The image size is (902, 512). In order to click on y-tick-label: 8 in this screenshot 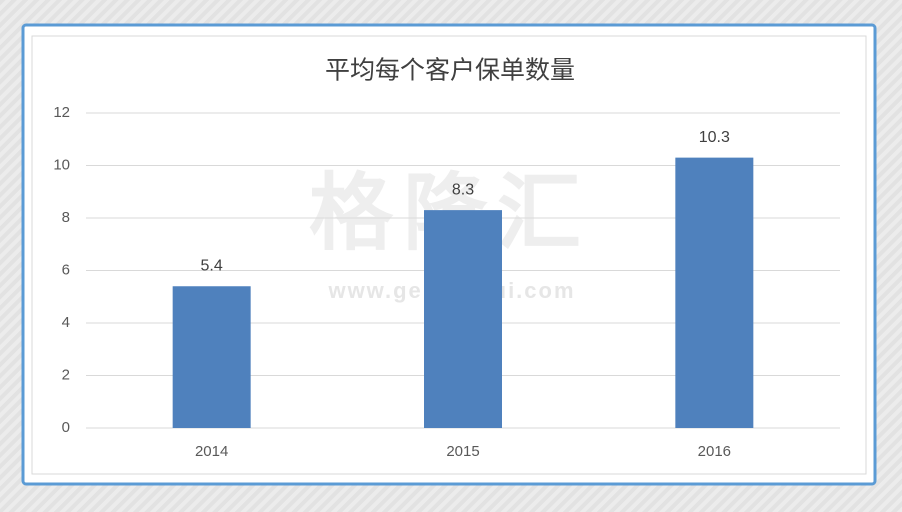, I will do `click(66, 217)`.